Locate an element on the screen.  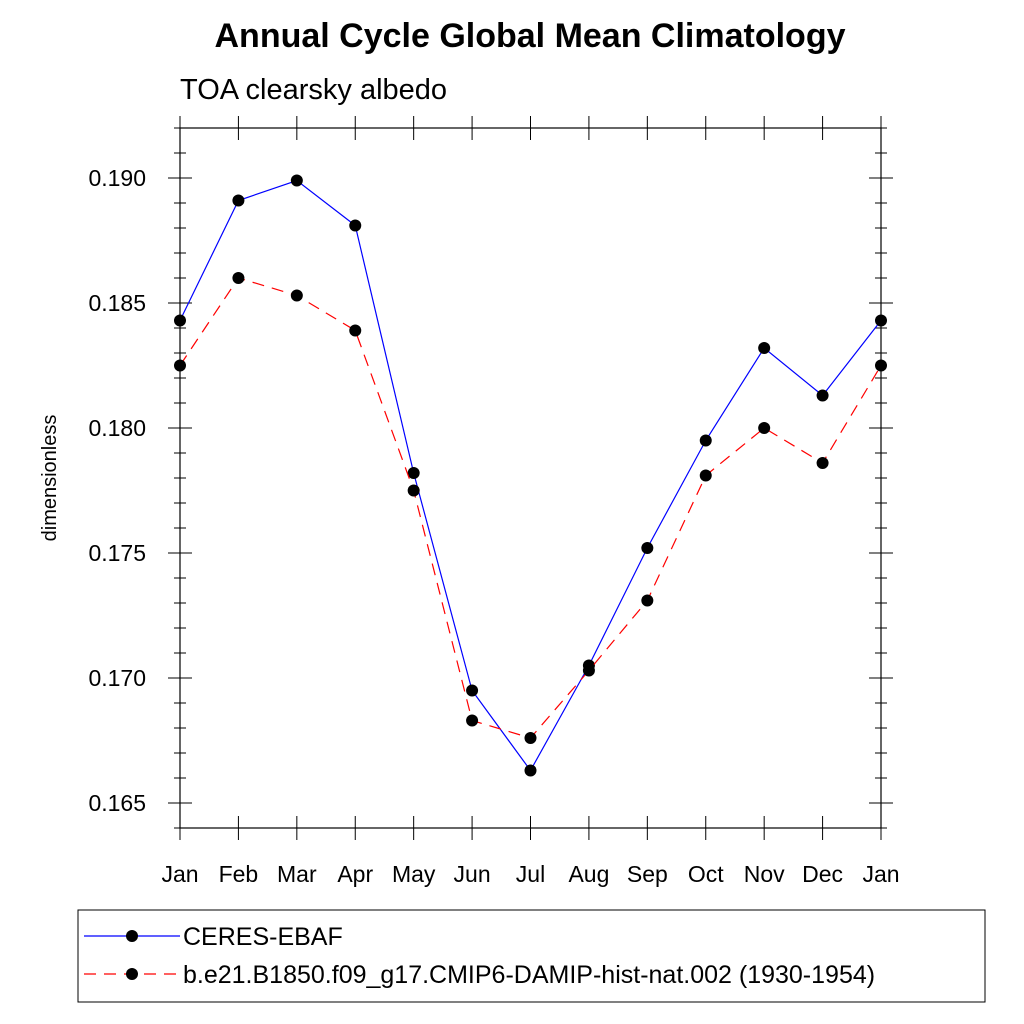
x-tick-label: Dec is located at coordinates (822, 874).